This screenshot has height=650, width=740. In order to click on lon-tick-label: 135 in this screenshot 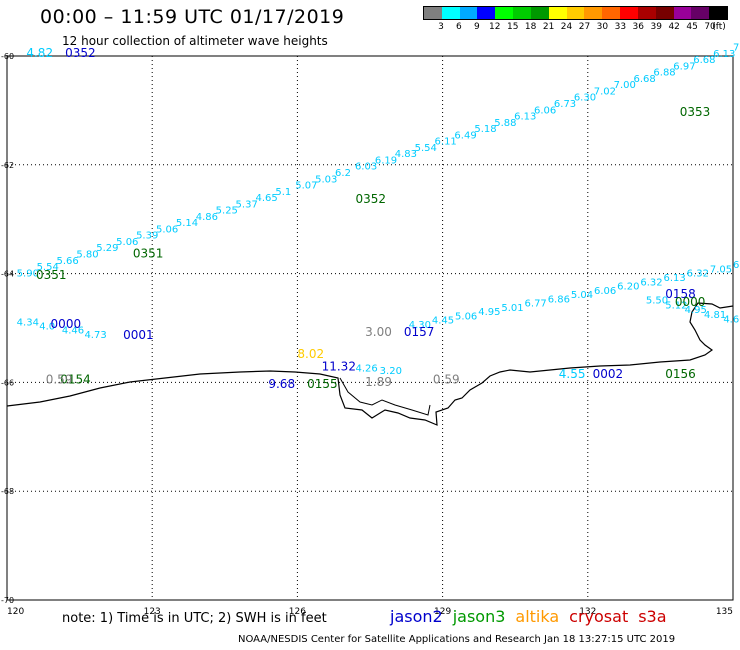, I will do `click(724, 612)`.